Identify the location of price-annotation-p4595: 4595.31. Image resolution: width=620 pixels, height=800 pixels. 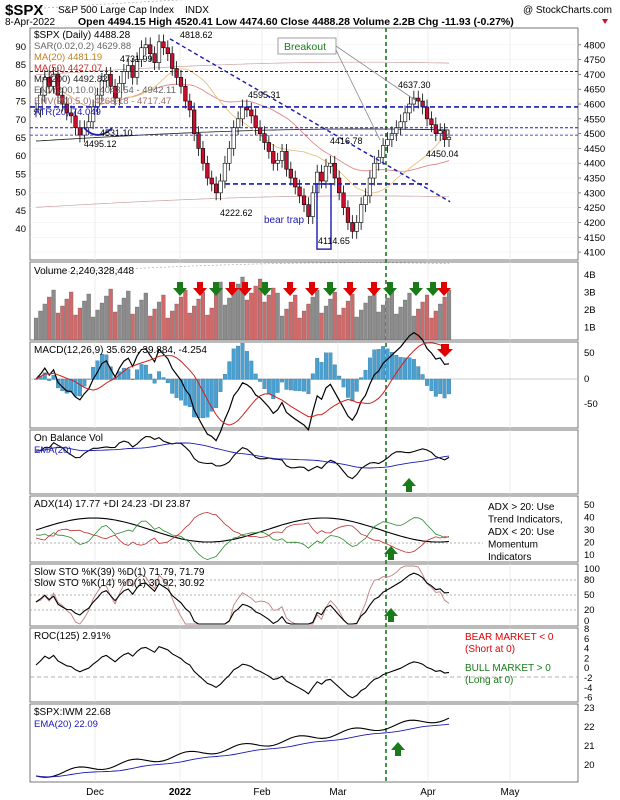
(264, 95).